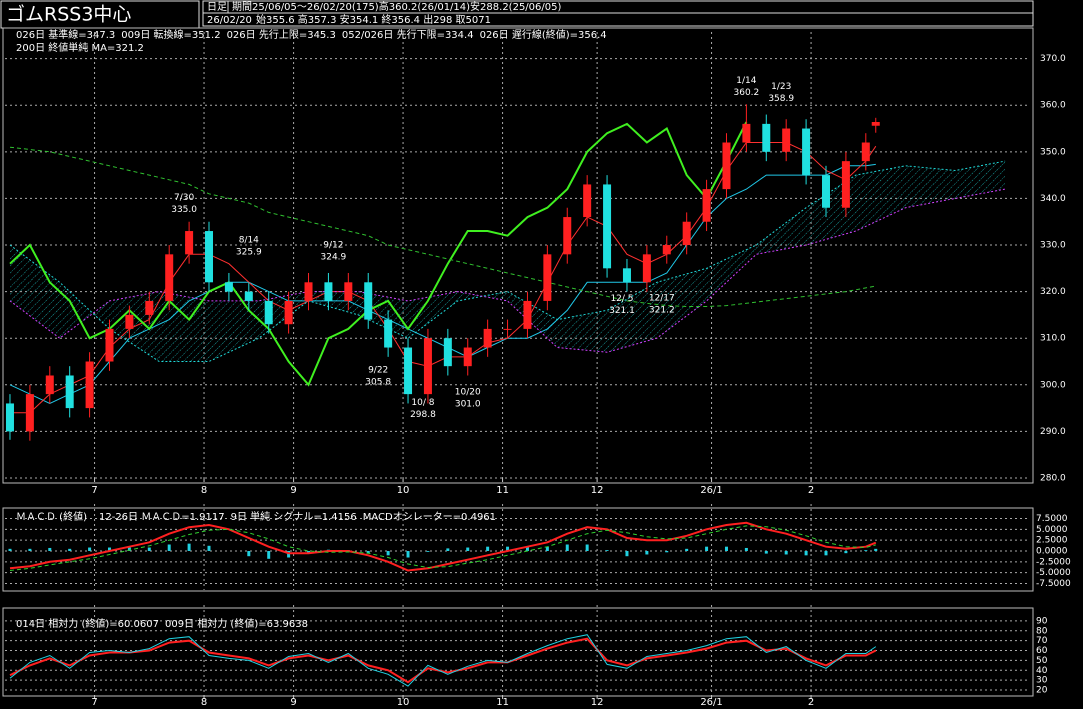 The height and width of the screenshot is (709, 1083). Describe the element at coordinates (80, 47) in the screenshot. I see `legend-entry: 200日 終値単純 MA=321.2` at that location.